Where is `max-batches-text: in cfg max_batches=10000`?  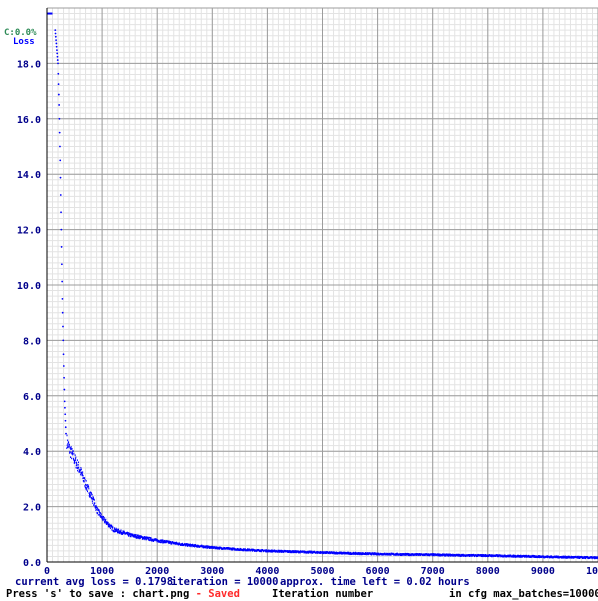
max-batches-text: in cfg max_batches=10000 is located at coordinates (523, 594).